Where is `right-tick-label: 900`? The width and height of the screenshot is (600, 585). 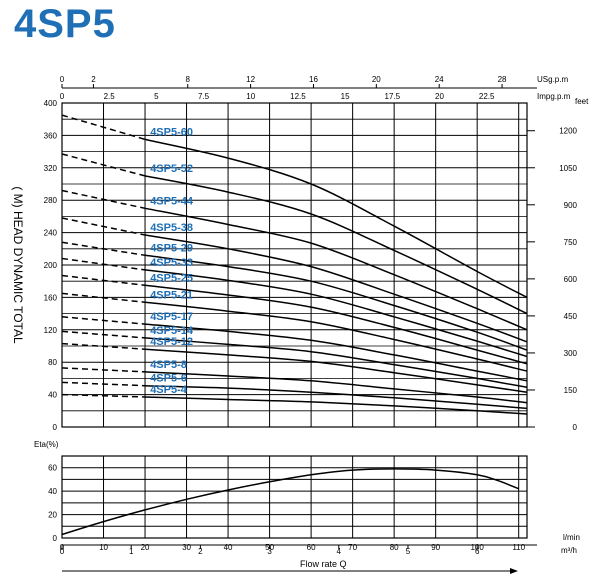
right-tick-label: 900 is located at coordinates (571, 205).